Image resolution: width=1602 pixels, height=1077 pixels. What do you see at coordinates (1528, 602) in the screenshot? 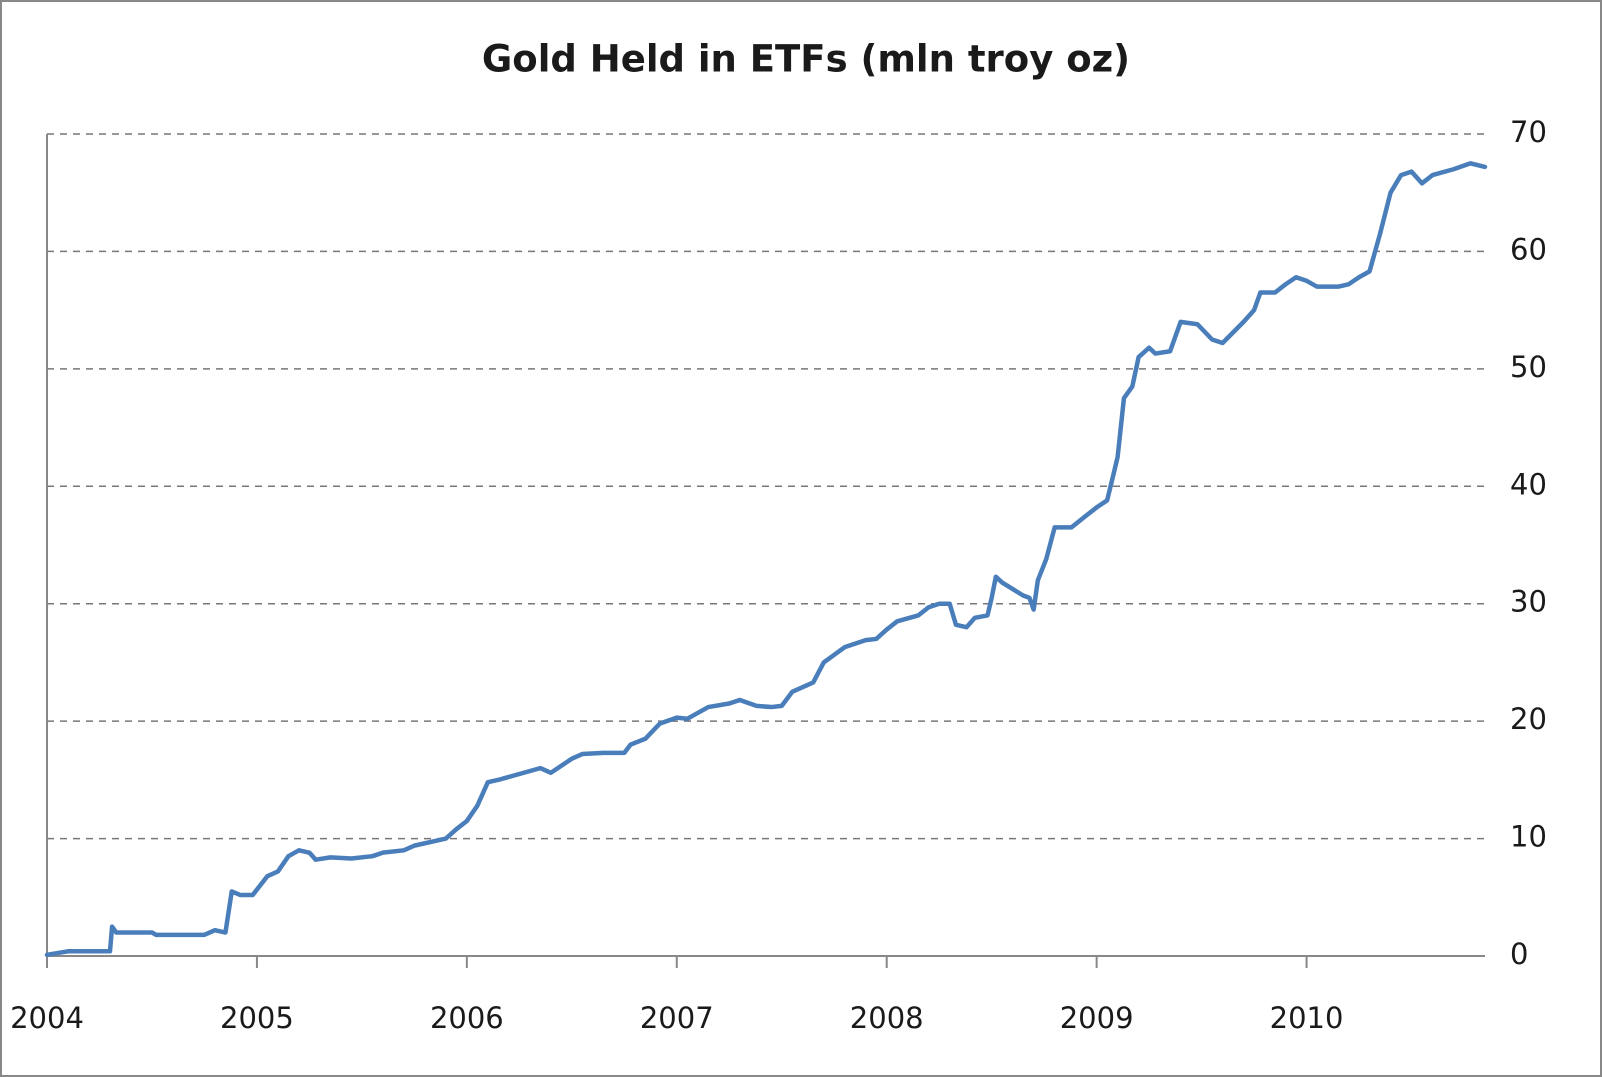
I see `y-tick-label: 30` at bounding box center [1528, 602].